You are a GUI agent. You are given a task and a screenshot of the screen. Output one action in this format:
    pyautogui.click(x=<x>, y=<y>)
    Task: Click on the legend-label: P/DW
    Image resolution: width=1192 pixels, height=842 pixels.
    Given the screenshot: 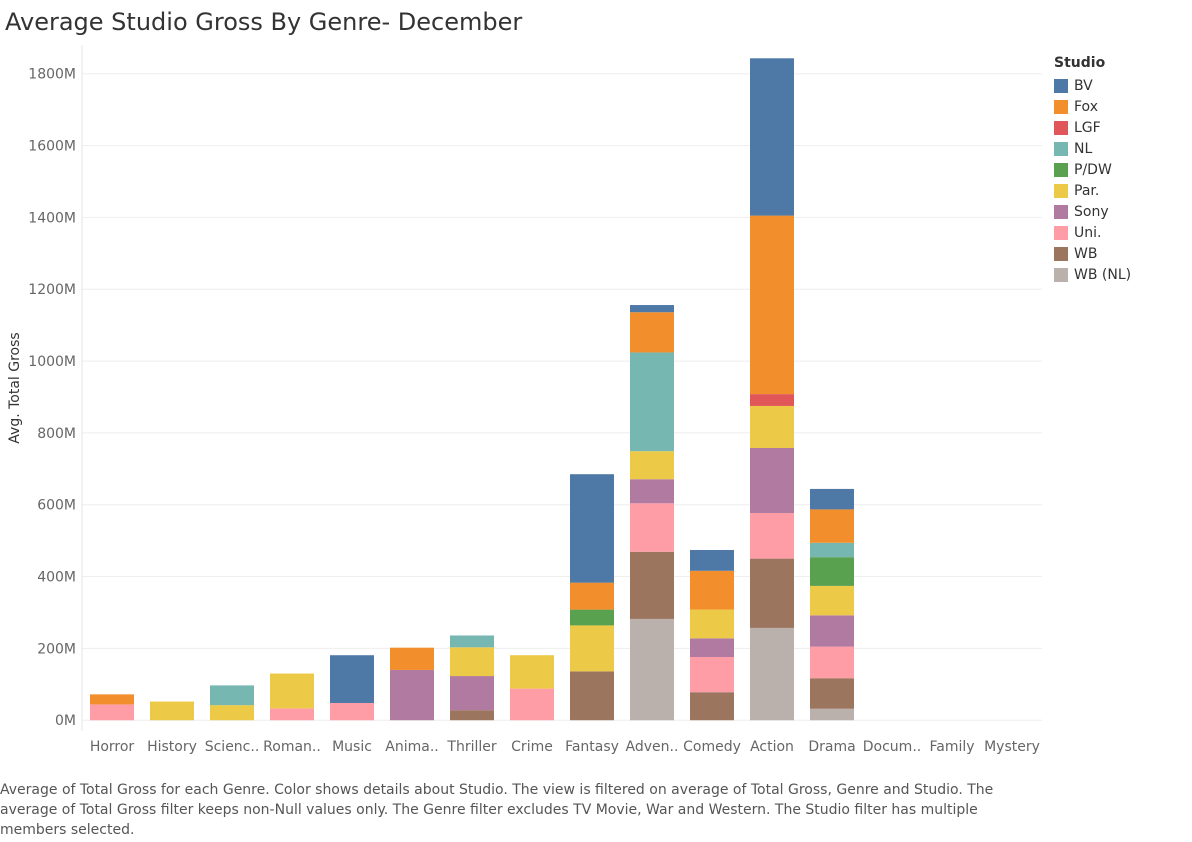 What is the action you would take?
    pyautogui.click(x=1093, y=169)
    